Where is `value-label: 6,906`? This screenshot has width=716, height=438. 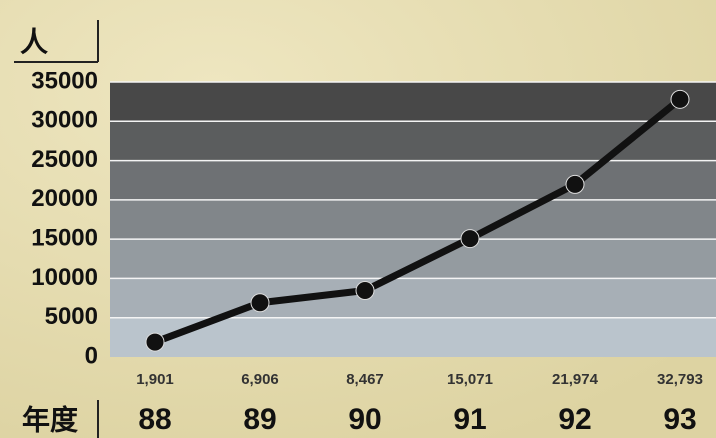
value-label: 6,906 is located at coordinates (260, 379).